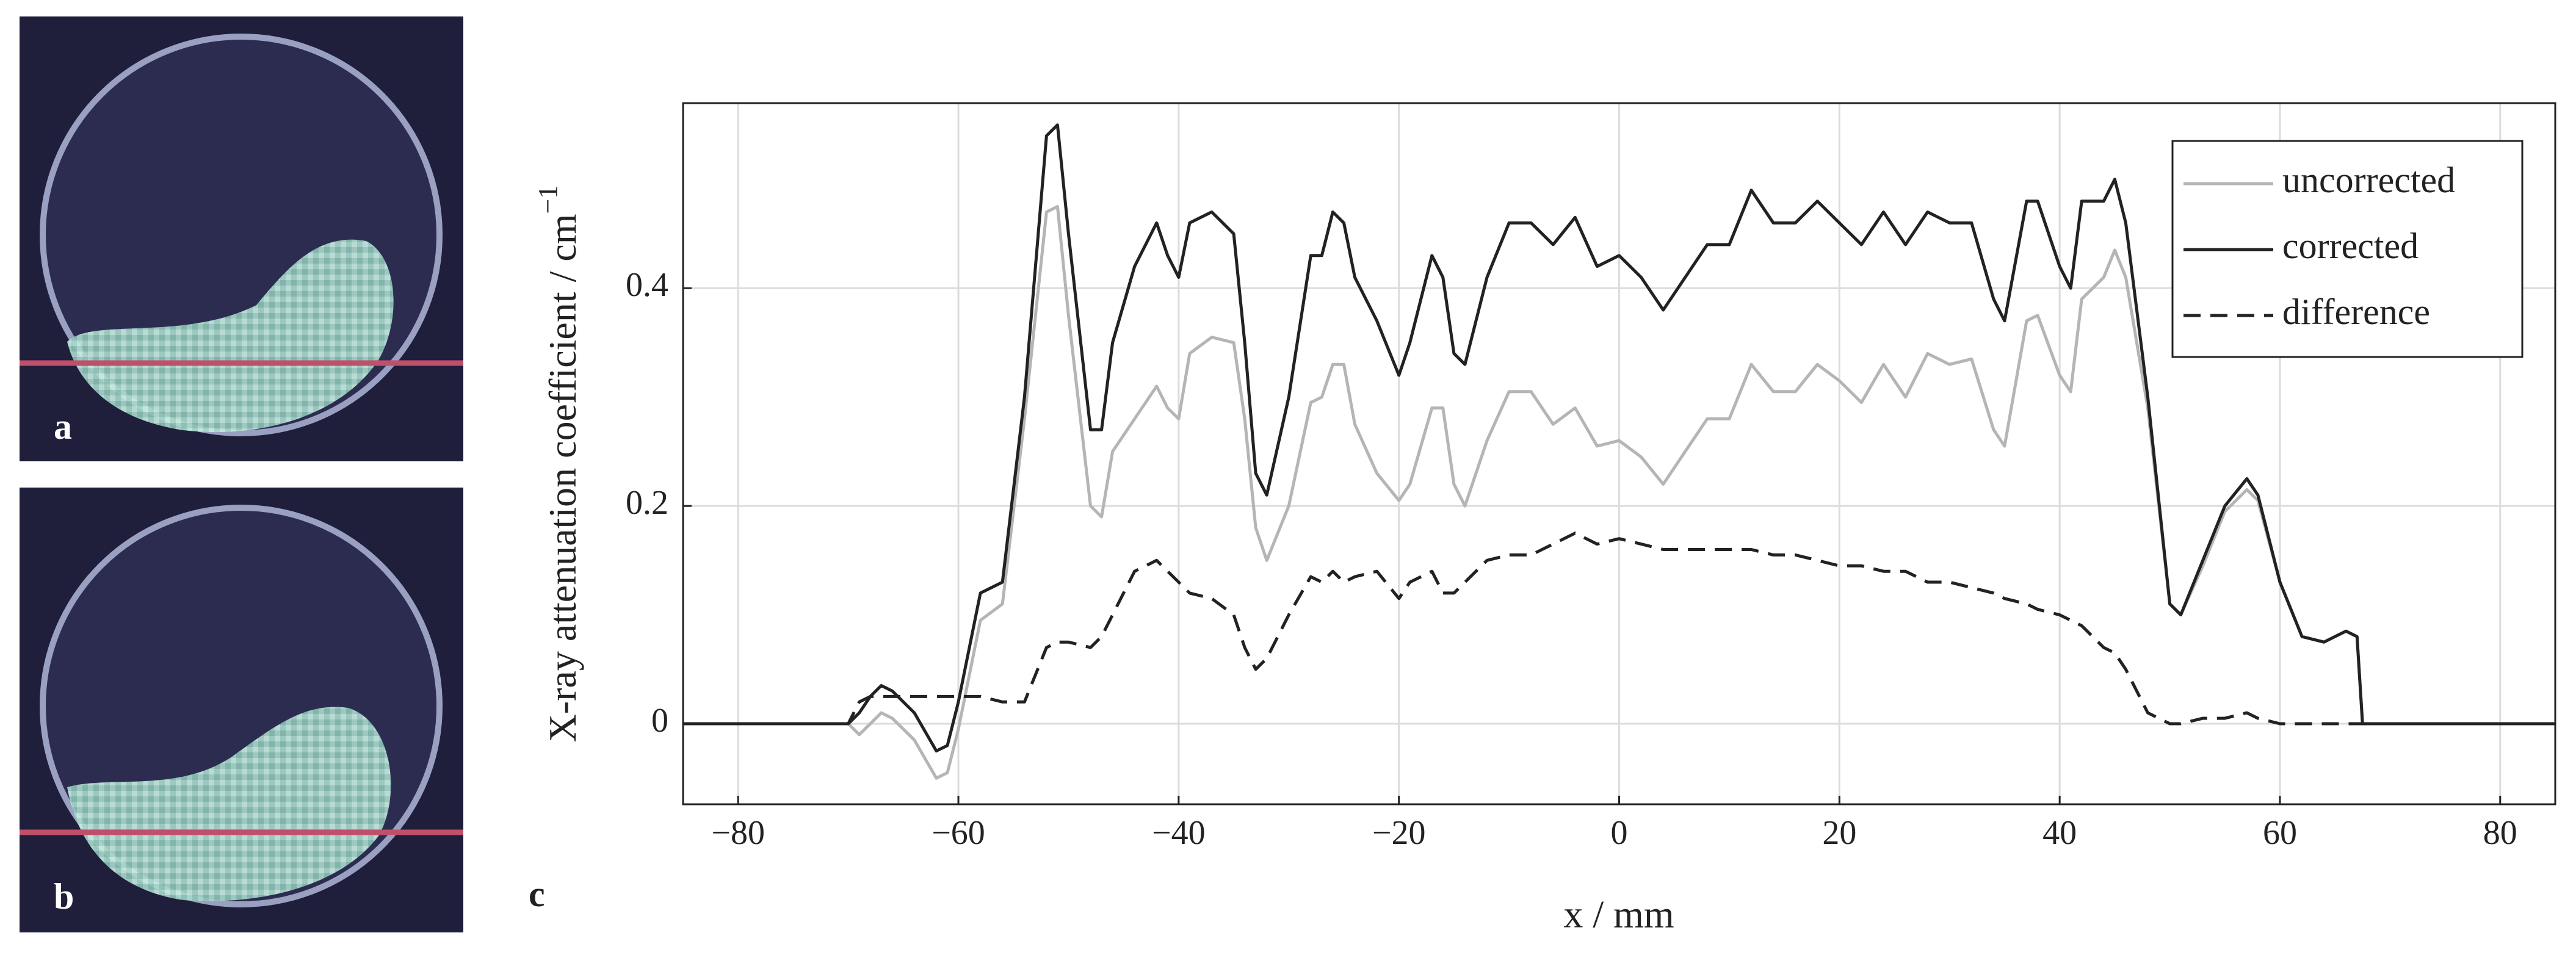 This screenshot has width=2576, height=955. Describe the element at coordinates (241, 238) in the screenshot. I see `image-a` at that location.